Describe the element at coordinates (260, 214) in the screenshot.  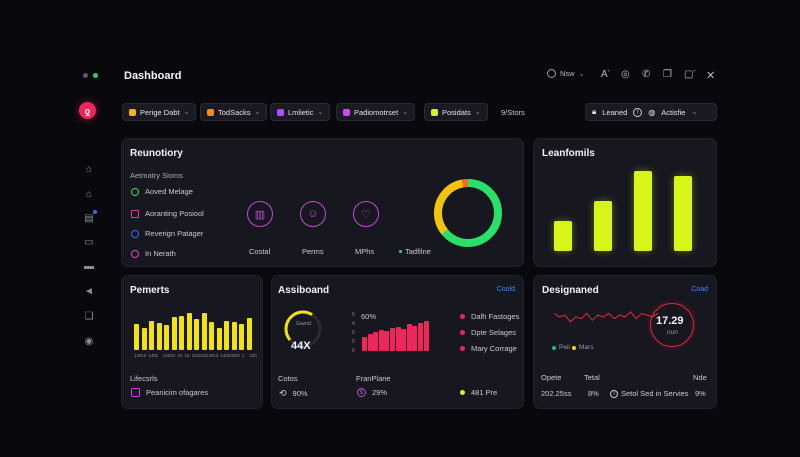
I see `chart-icon: ▥` at that location.